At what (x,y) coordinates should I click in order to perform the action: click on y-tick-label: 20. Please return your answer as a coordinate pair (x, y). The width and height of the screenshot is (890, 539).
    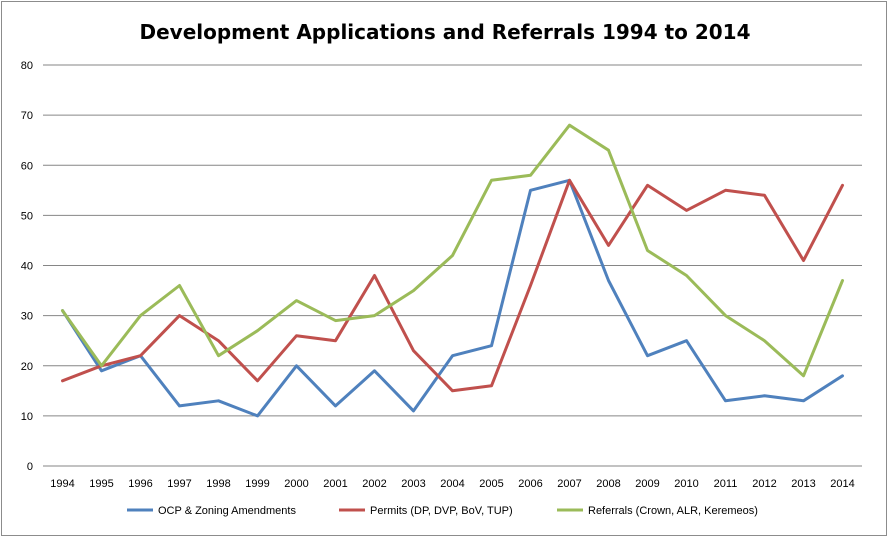
    Looking at the image, I should click on (27, 367).